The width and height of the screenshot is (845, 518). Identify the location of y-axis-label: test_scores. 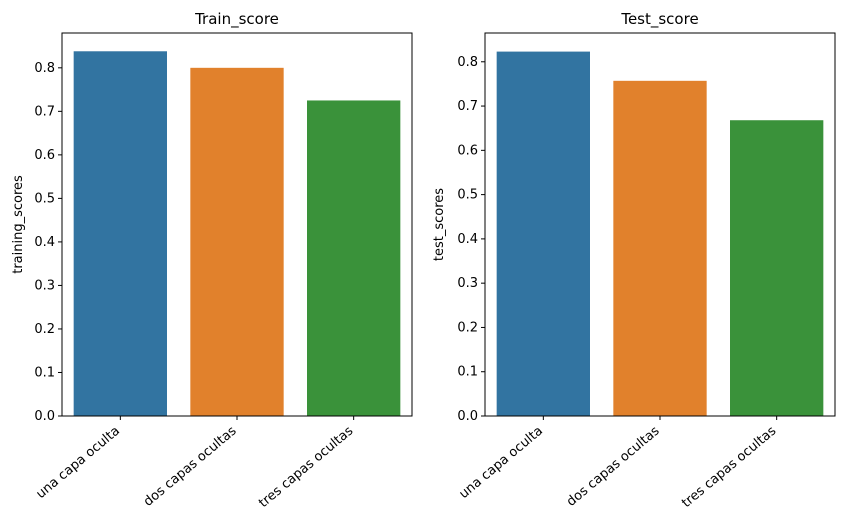
(439, 224).